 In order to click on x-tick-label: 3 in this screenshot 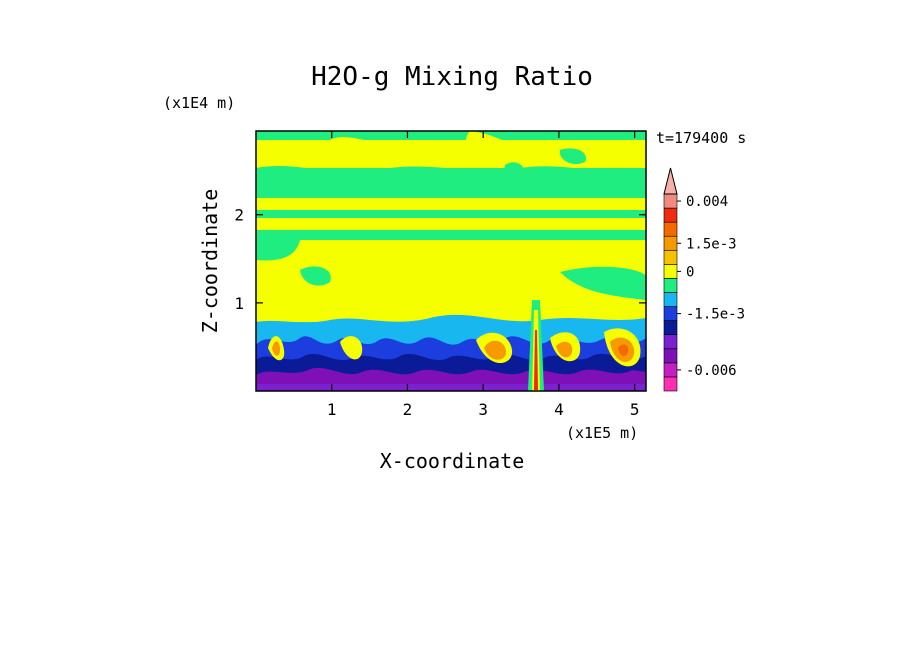, I will do `click(483, 409)`.